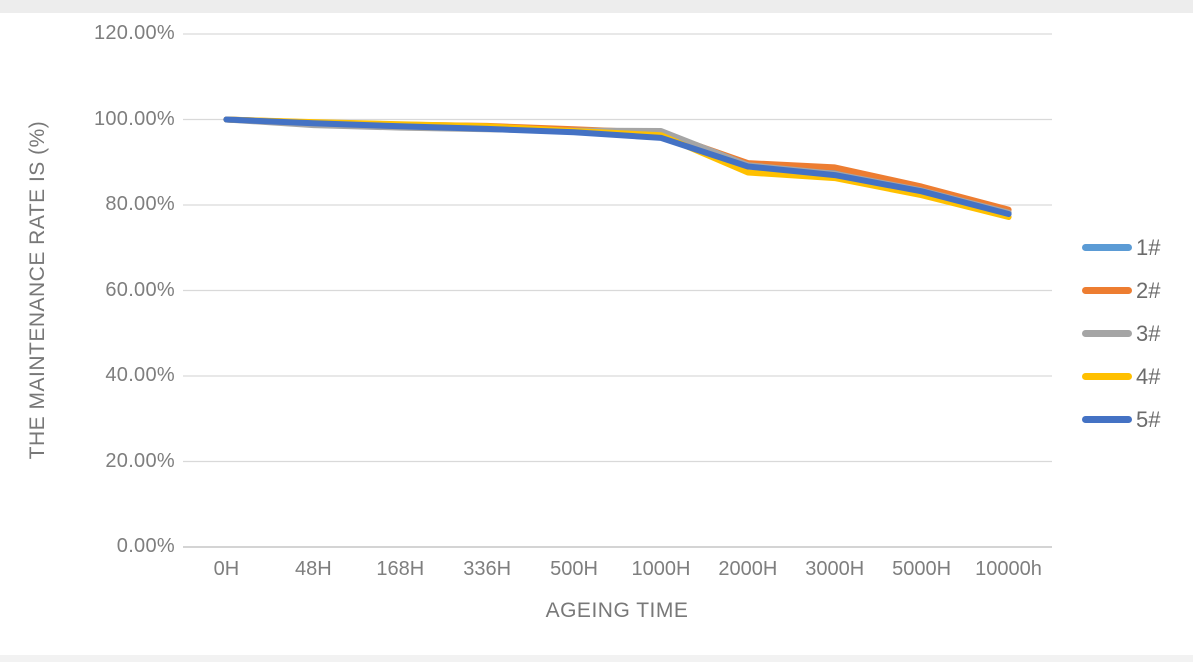 Image resolution: width=1193 pixels, height=662 pixels. Describe the element at coordinates (313, 569) in the screenshot. I see `x-tick-label-48H: 48H` at that location.